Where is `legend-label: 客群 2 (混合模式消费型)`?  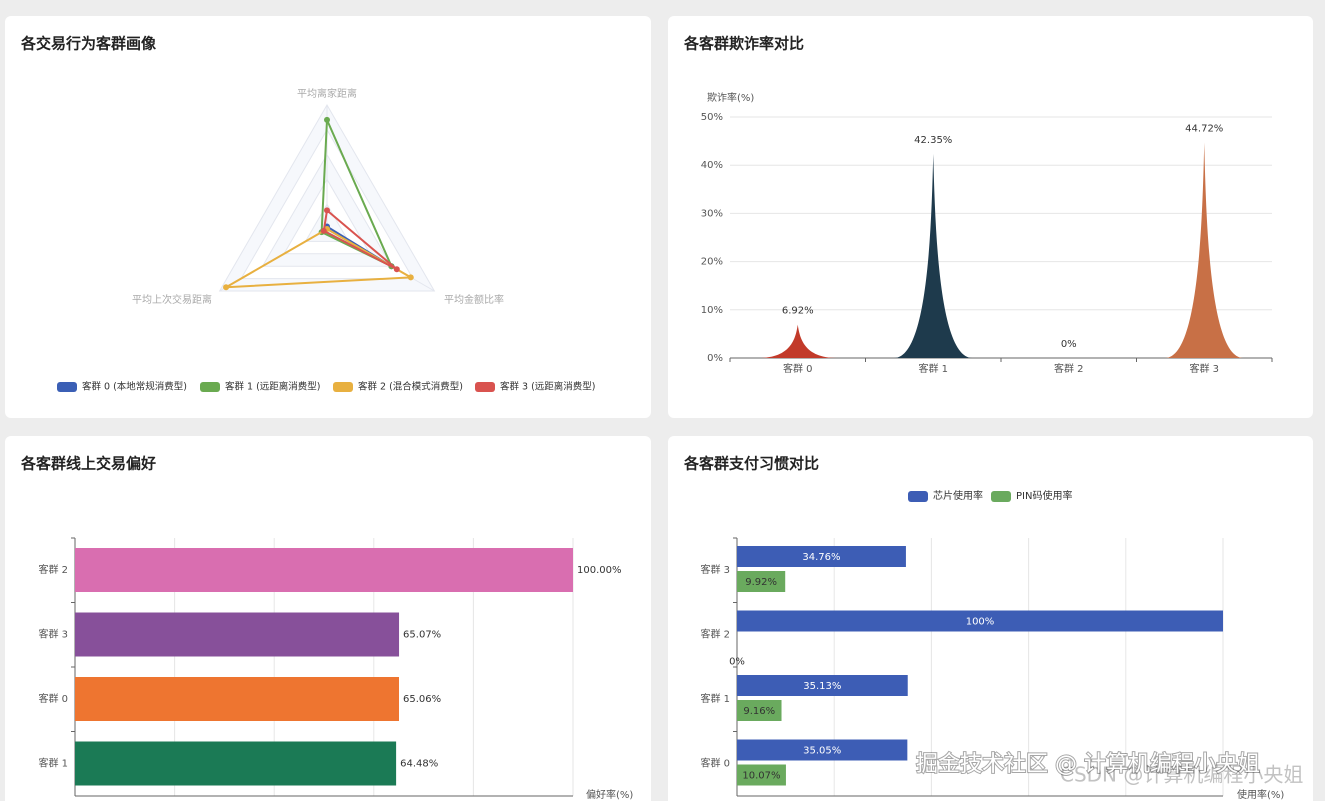 legend-label: 客群 2 (混合模式消费型) is located at coordinates (410, 387).